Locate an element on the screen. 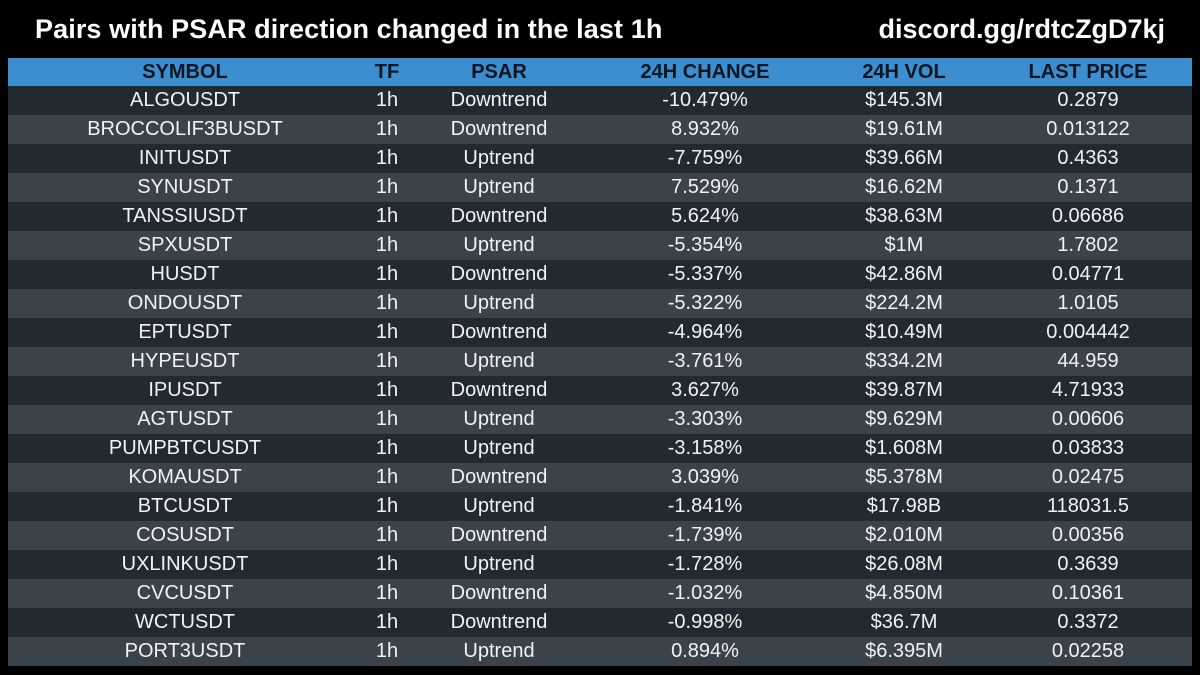  change-cell: -10.479% is located at coordinates (705, 100).